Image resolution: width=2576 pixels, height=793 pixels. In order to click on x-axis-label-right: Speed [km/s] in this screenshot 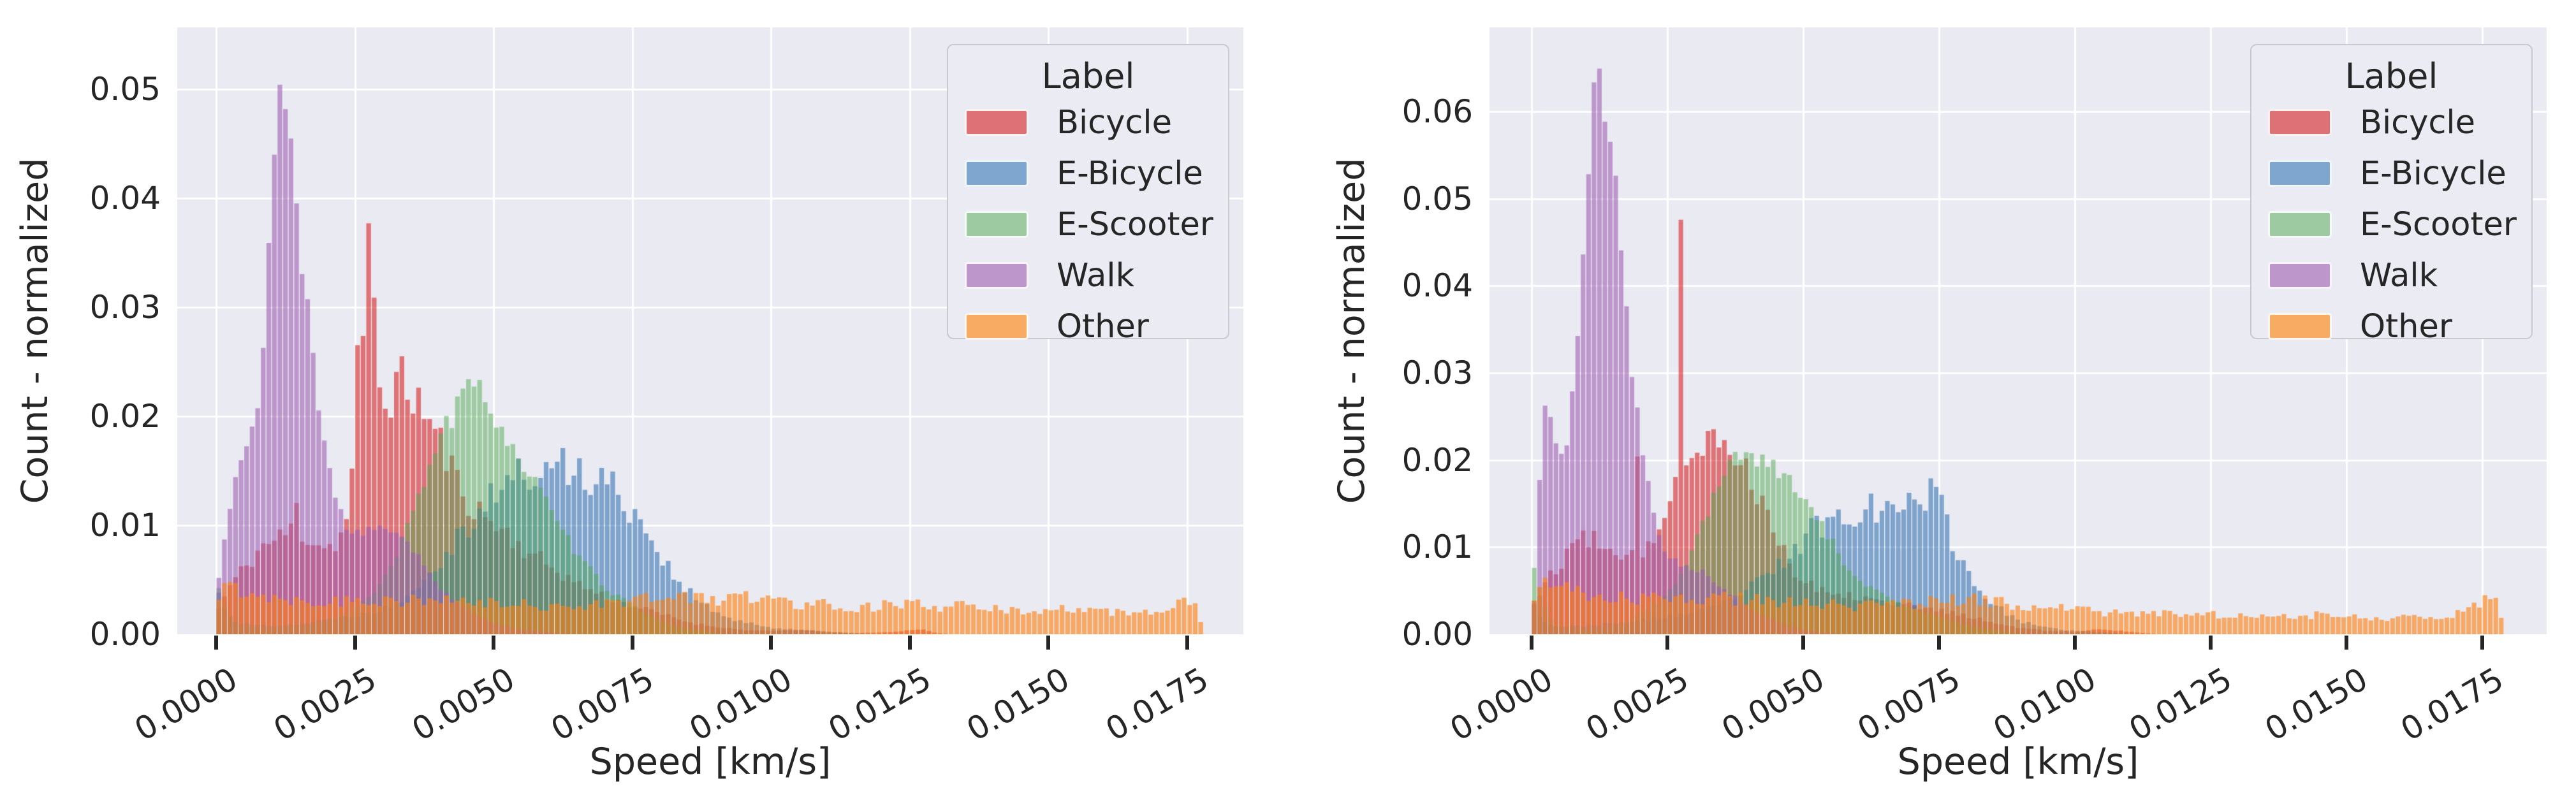, I will do `click(2018, 762)`.